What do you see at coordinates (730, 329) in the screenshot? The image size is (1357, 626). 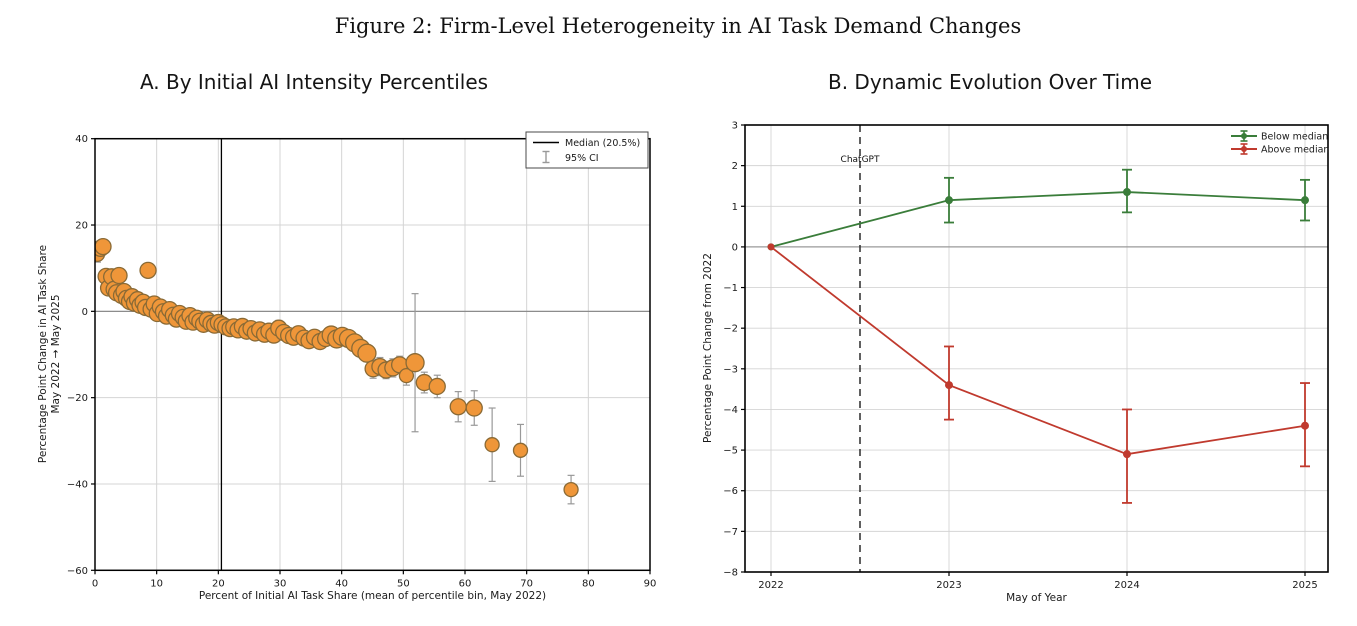 I see `y-tick-label: −2` at bounding box center [730, 329].